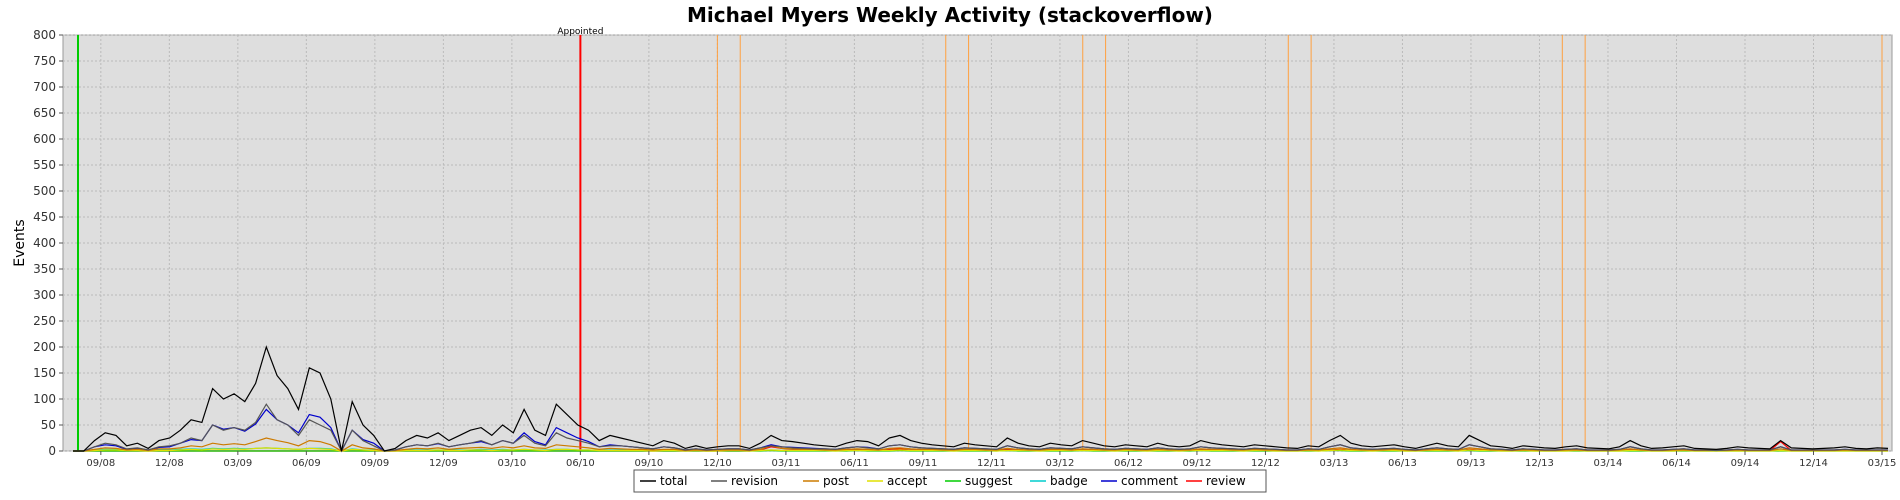 The image size is (1900, 500). Describe the element at coordinates (443, 463) in the screenshot. I see `x-tick-label: 12/09` at that location.